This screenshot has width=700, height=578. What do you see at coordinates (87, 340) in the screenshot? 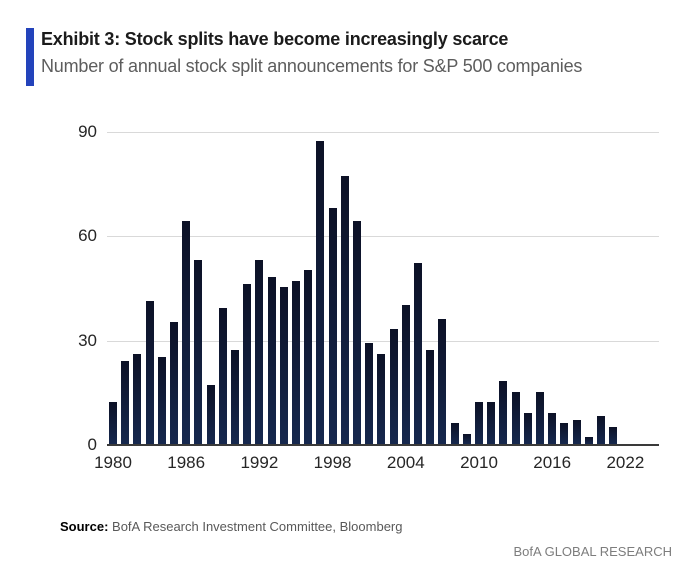
I see `y-tick-label-30: 30` at bounding box center [87, 340].